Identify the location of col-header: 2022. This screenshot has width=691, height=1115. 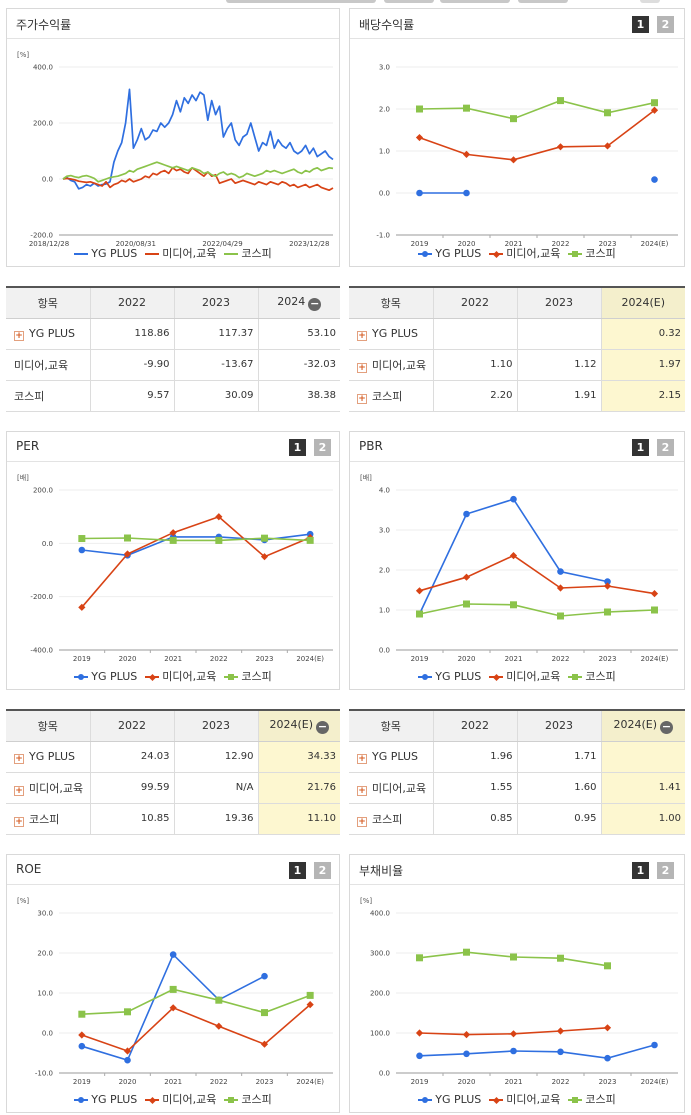
(131, 303).